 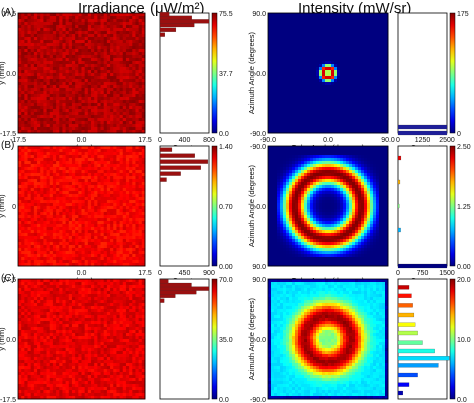 I want to click on y-tick-label: 17.5, so click(x=9, y=14).